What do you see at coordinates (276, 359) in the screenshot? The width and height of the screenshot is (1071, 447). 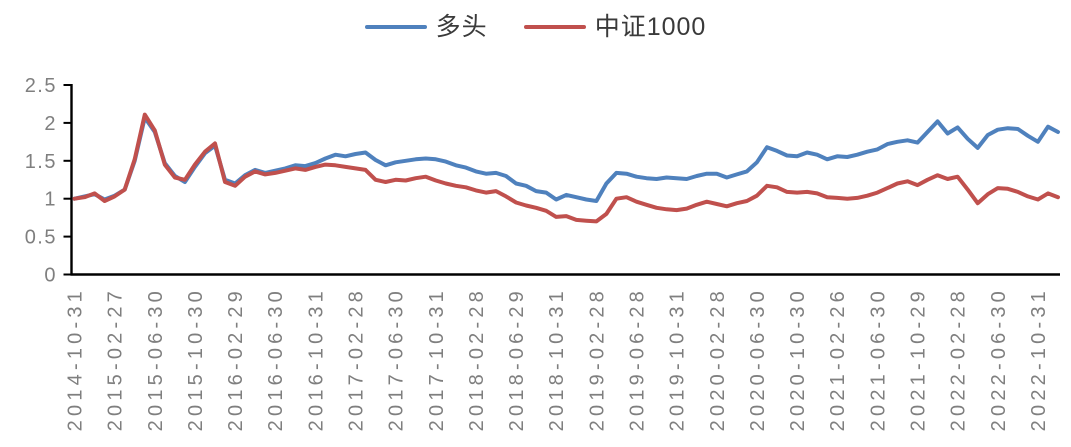 I see `x-tick-label: 2016-06-30` at bounding box center [276, 359].